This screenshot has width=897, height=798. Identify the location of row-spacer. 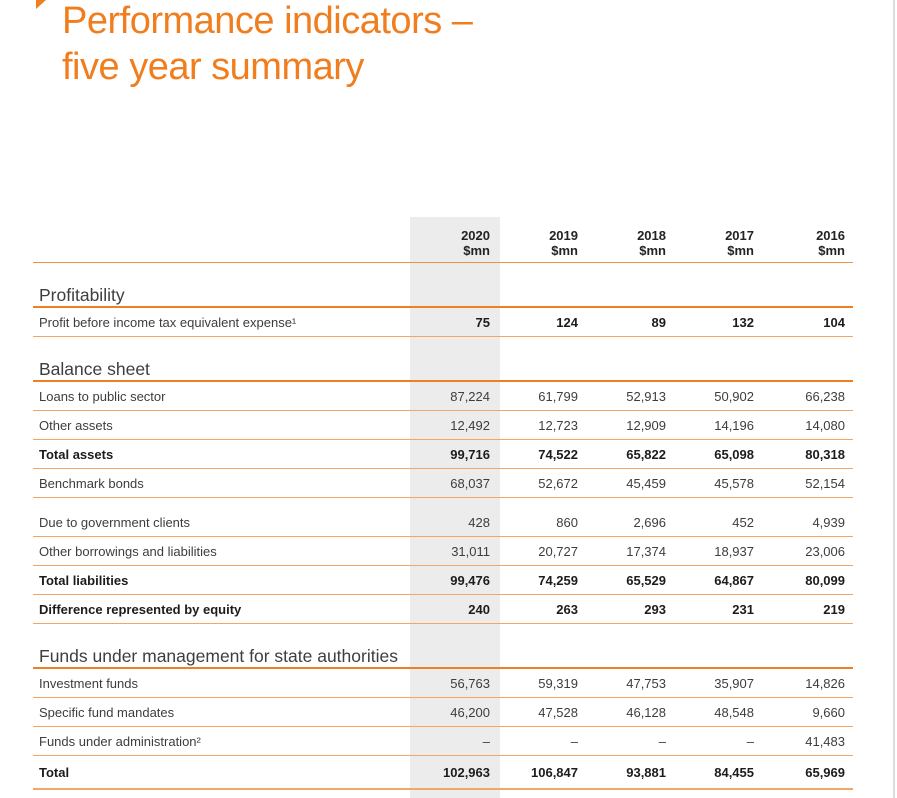
(443, 503).